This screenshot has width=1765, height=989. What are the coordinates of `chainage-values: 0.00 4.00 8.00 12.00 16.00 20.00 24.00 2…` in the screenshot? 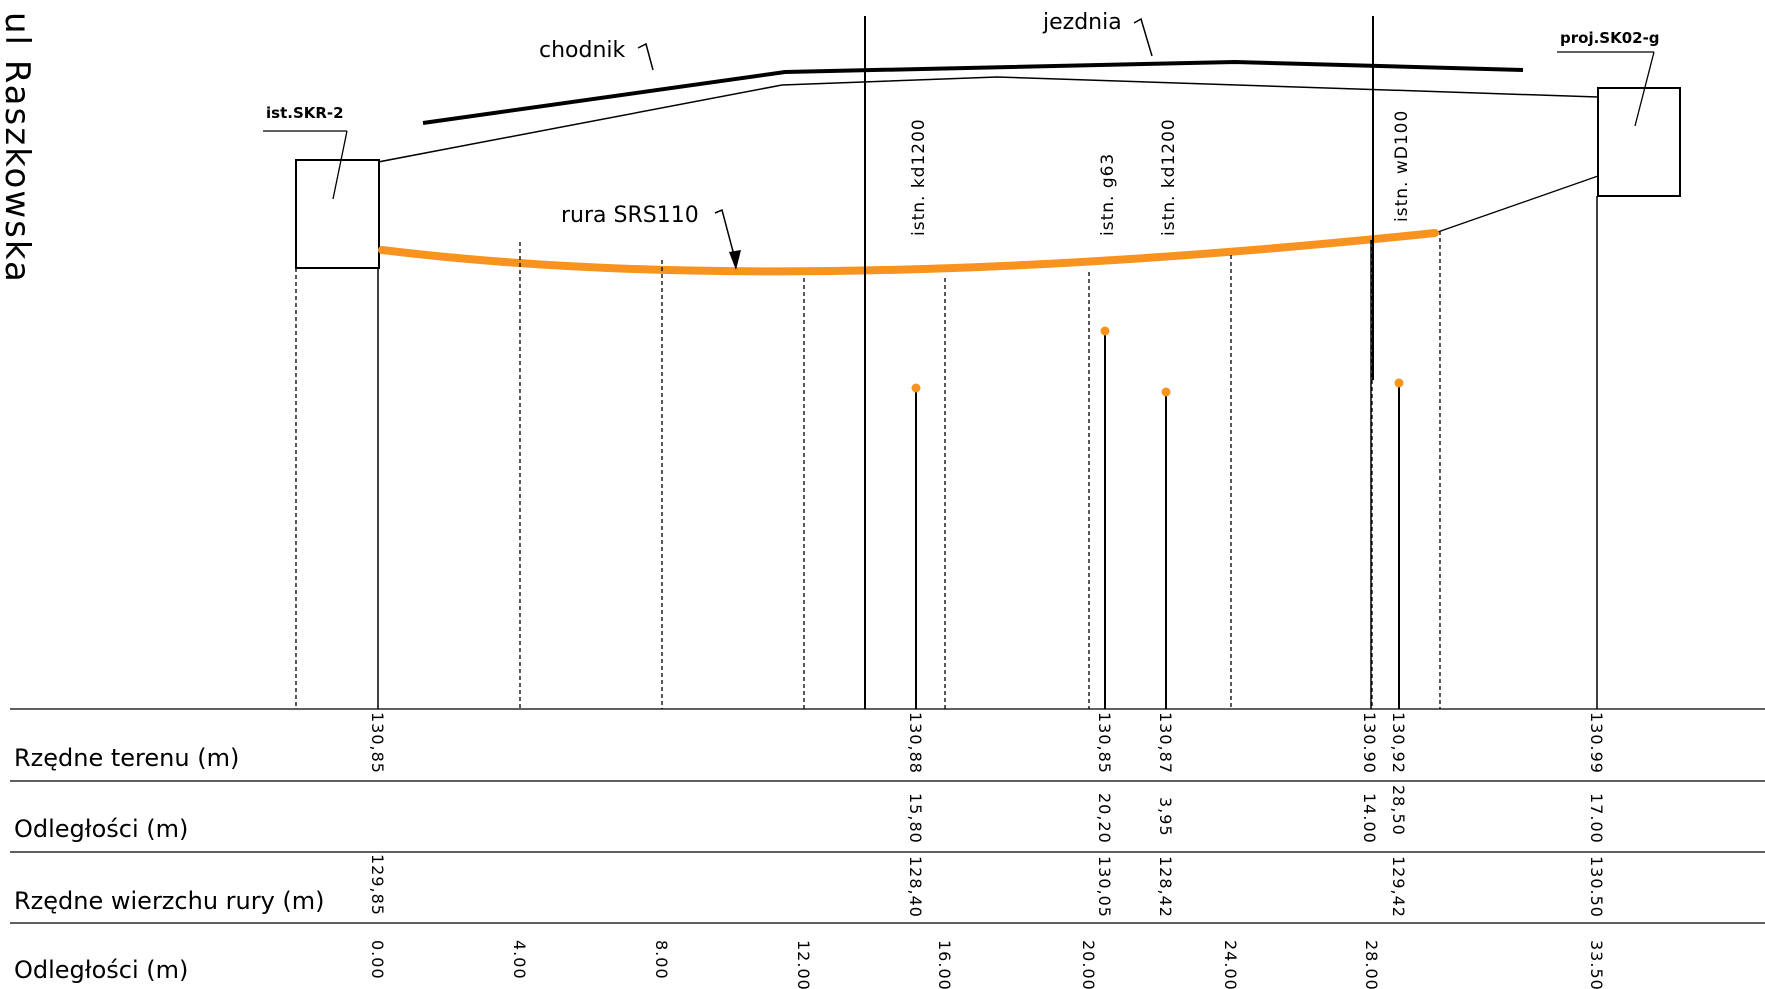 It's located at (987, 964).